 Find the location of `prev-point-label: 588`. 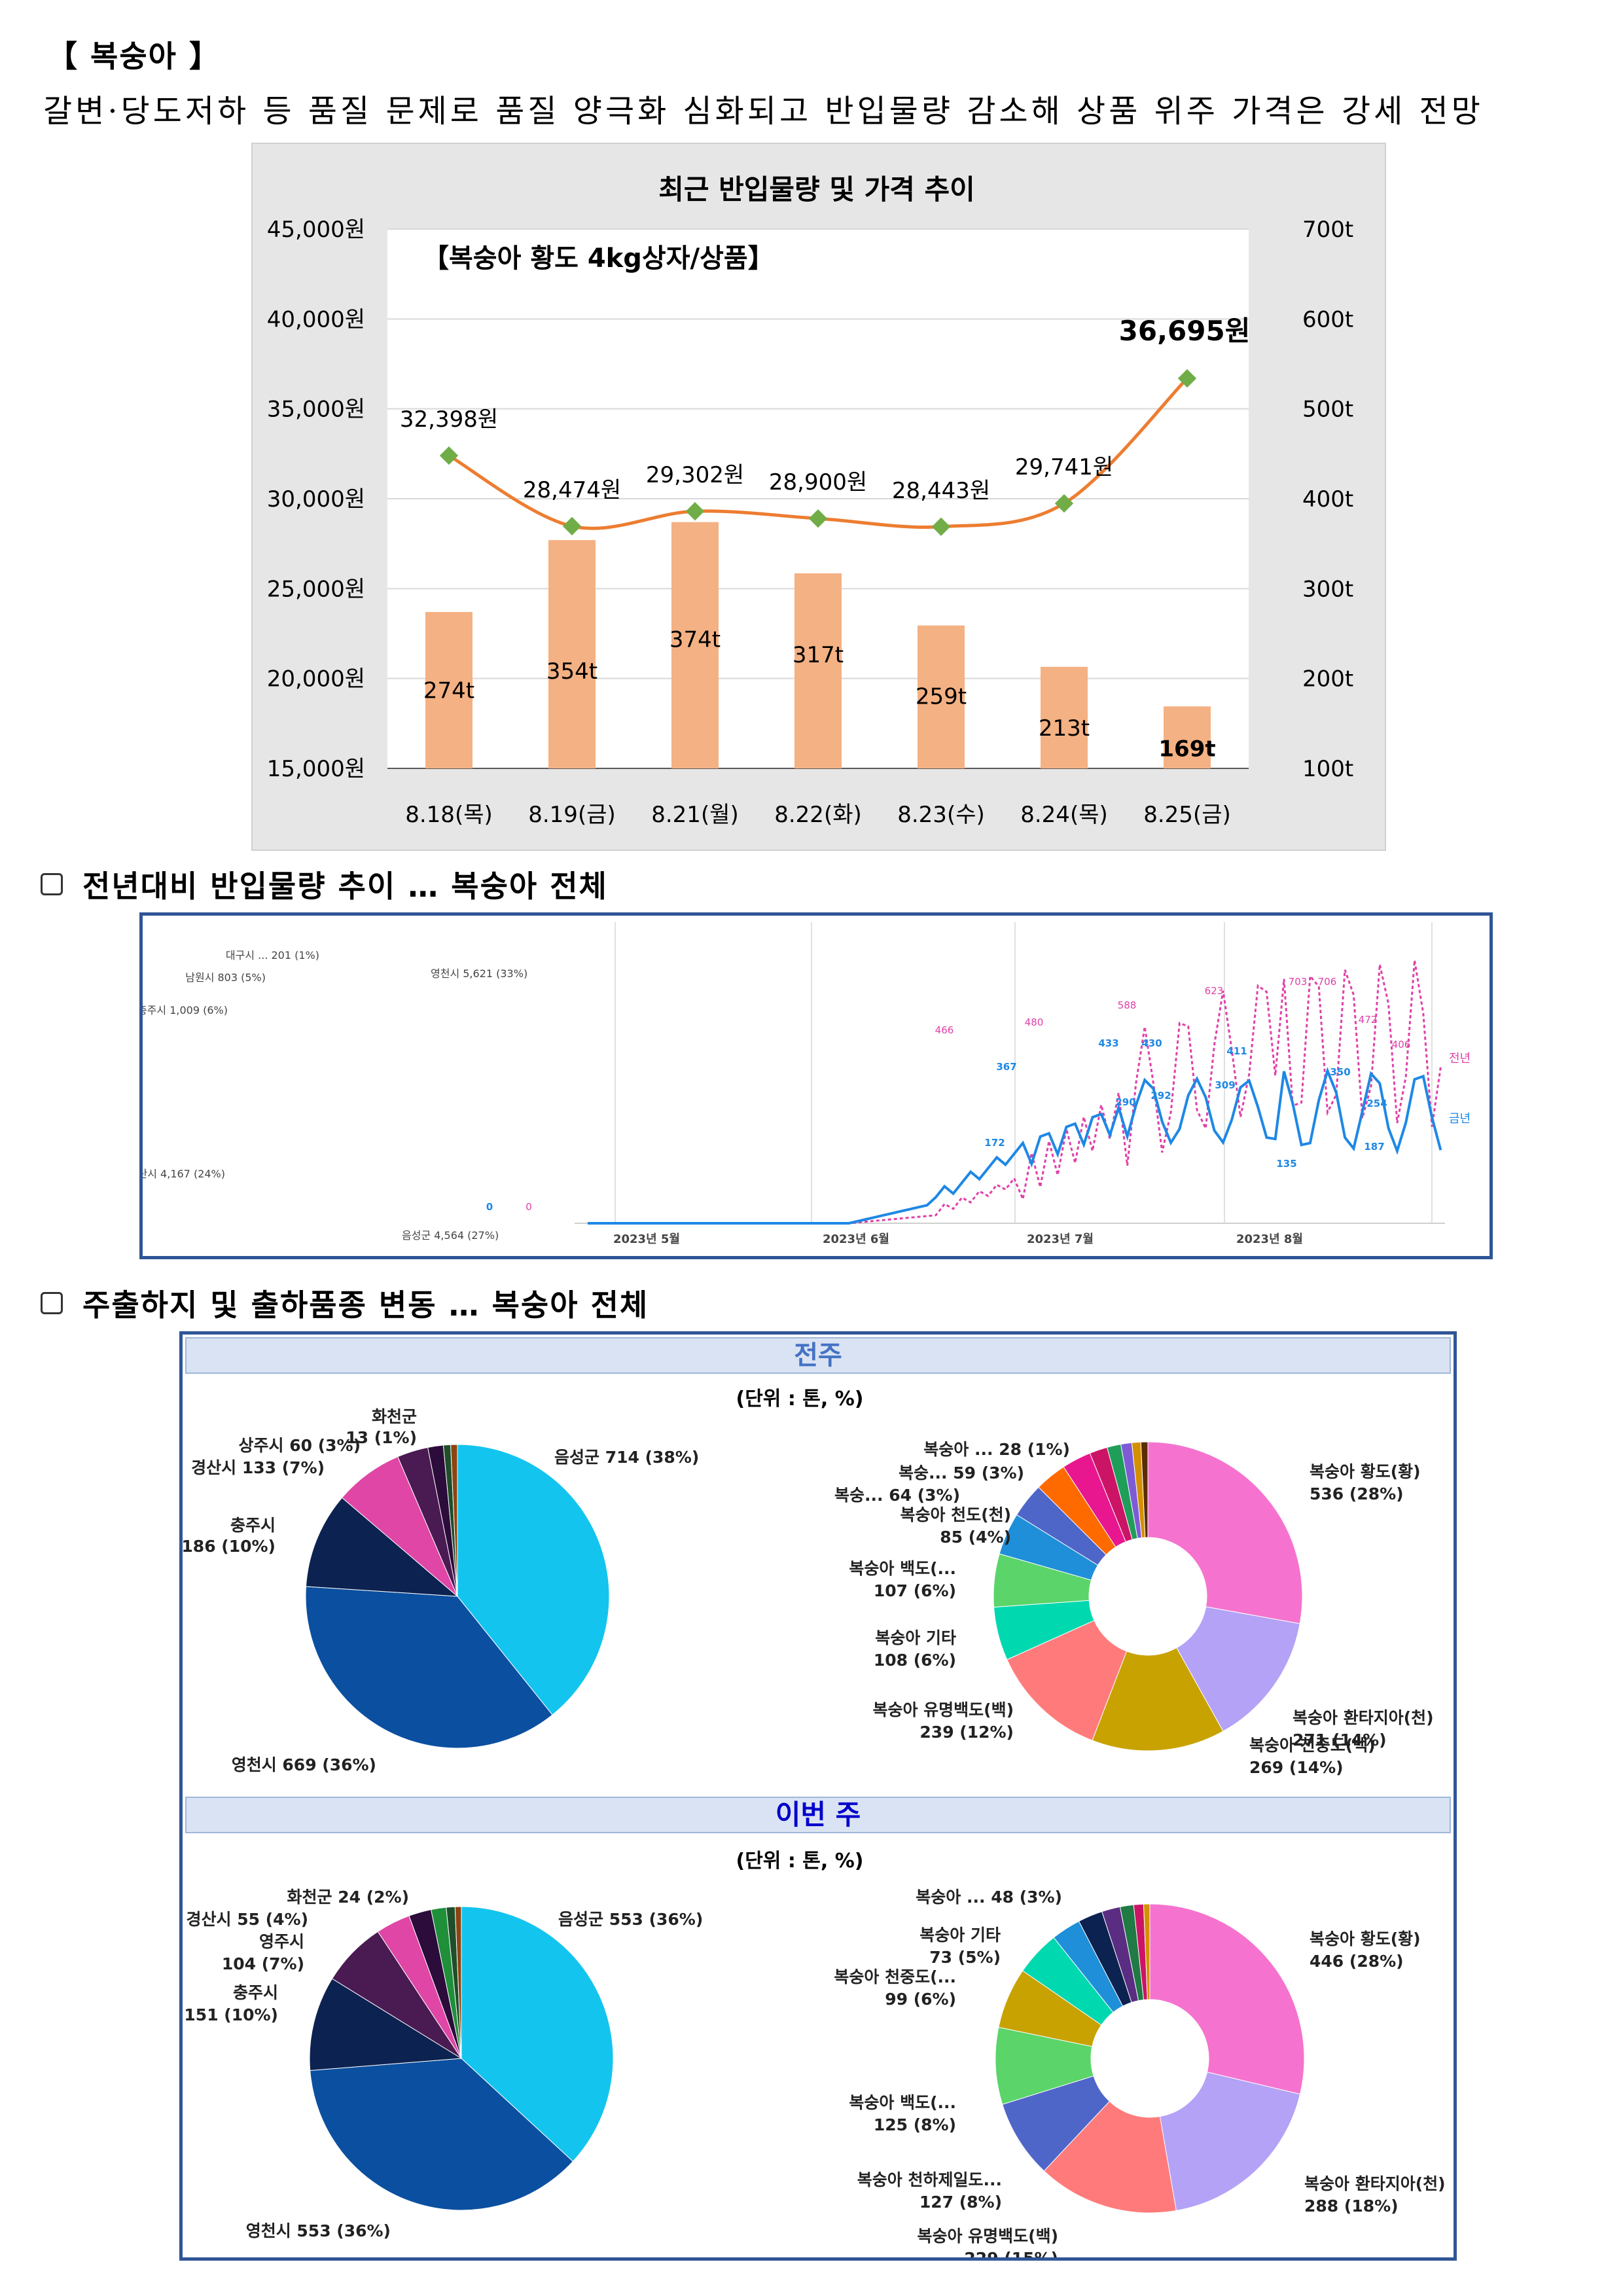

prev-point-label: 588 is located at coordinates (1127, 1005).